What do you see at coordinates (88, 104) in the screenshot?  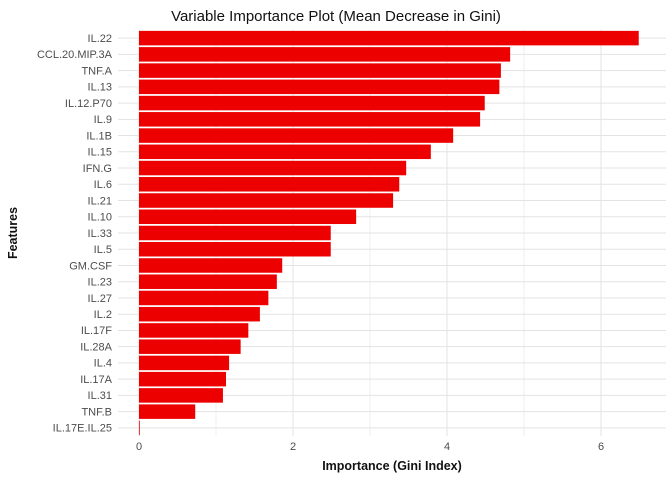 I see `y-tick-label: IL.12.P70` at bounding box center [88, 104].